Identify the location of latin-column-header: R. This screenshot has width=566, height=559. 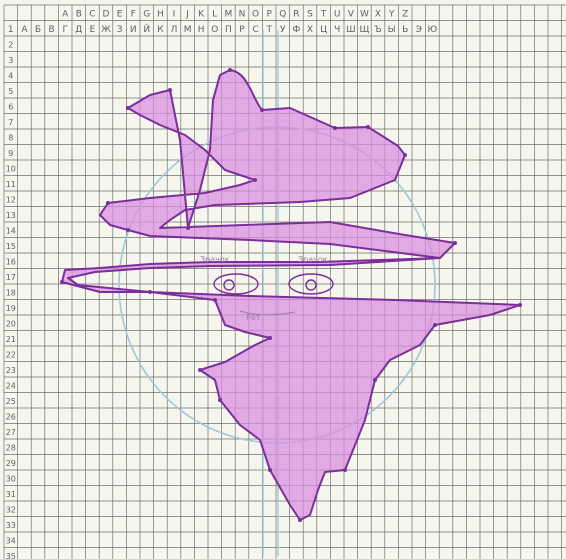
(296, 15).